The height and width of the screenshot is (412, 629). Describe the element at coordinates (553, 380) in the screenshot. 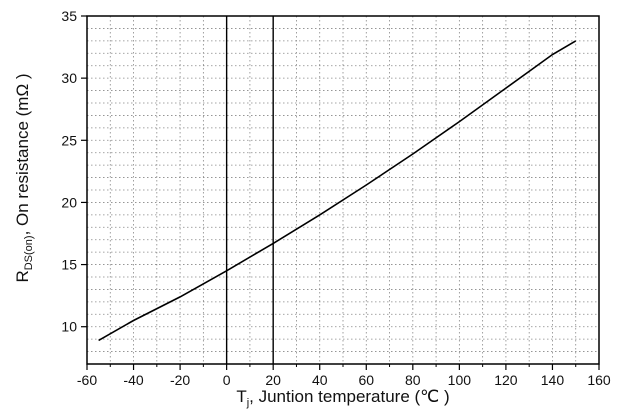

I see `x-tick-label: 140` at that location.